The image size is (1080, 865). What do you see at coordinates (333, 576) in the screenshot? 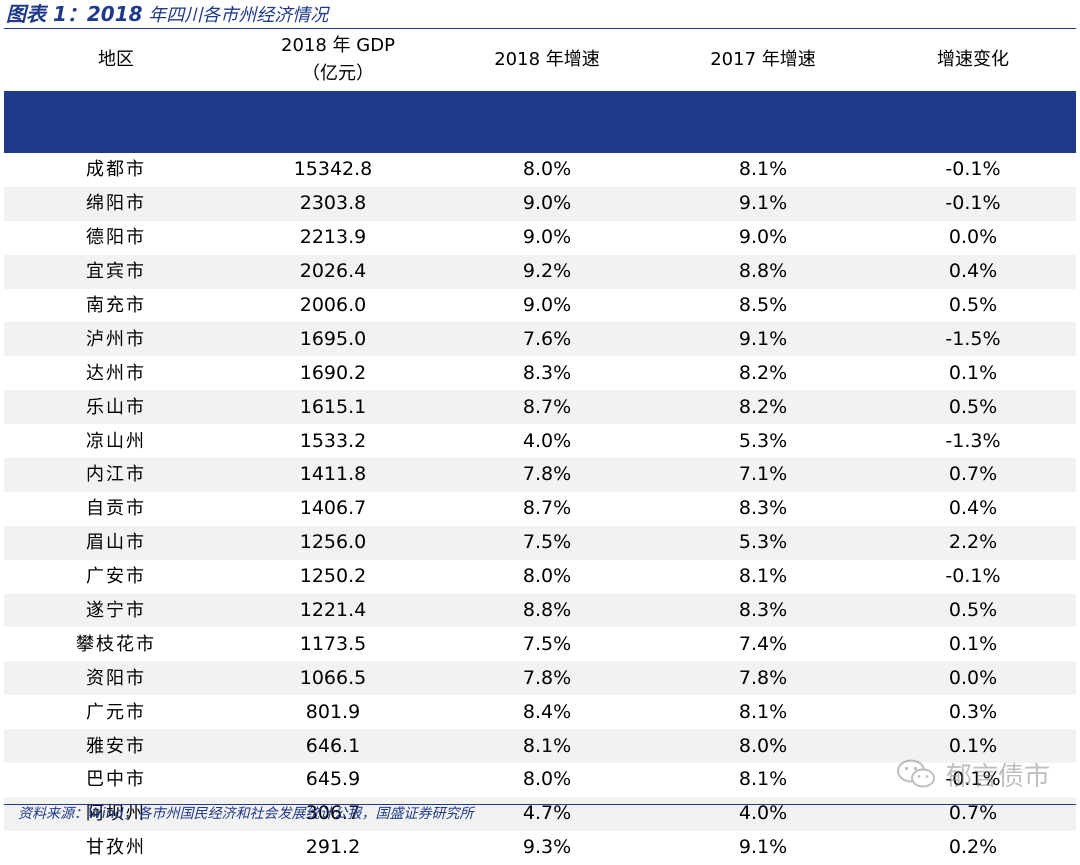
I see `cell-gdp: 1250.2` at bounding box center [333, 576].